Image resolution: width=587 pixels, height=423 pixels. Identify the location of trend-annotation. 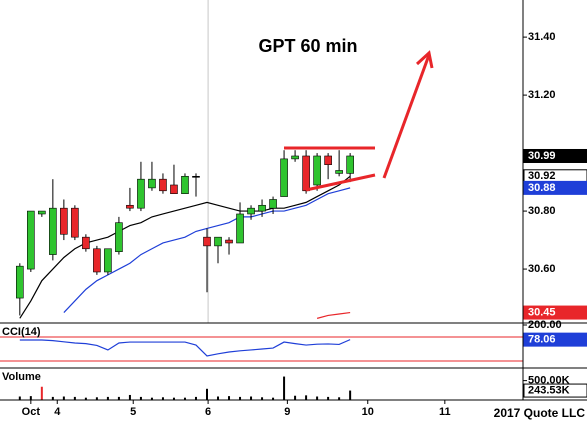
(359, 121).